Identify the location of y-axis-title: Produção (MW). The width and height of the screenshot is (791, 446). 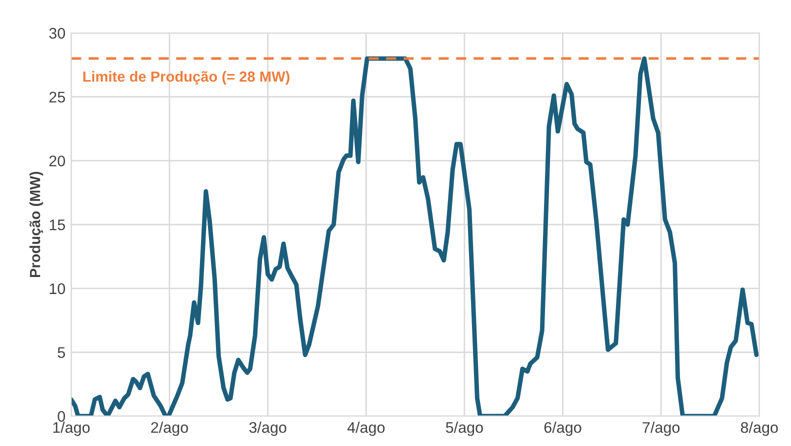
(36, 225).